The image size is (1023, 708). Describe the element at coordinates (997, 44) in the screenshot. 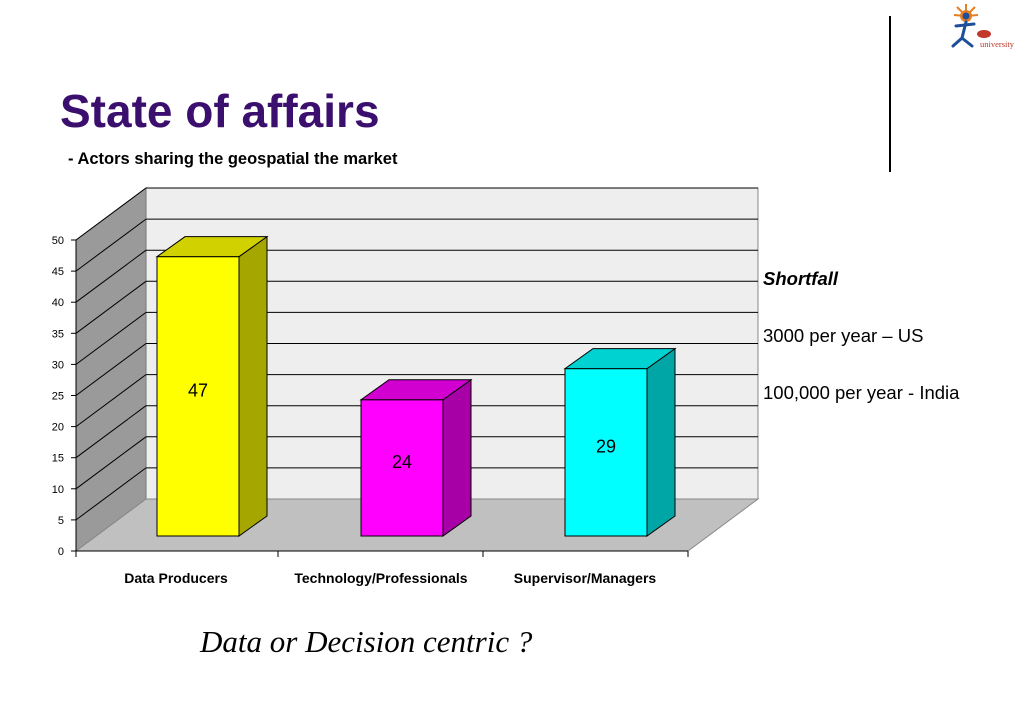

I see `logo-text: university` at that location.